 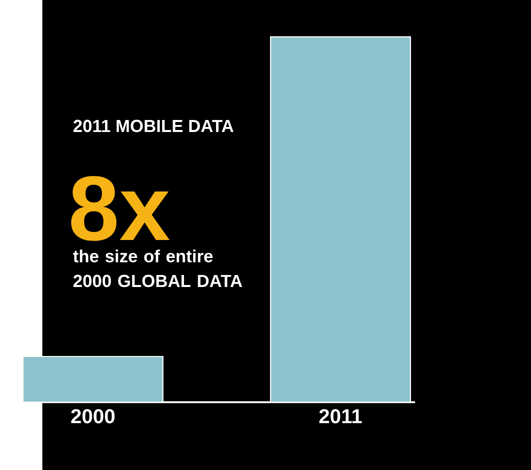 What do you see at coordinates (340, 416) in the screenshot?
I see `x-tick-label: 2011` at bounding box center [340, 416].